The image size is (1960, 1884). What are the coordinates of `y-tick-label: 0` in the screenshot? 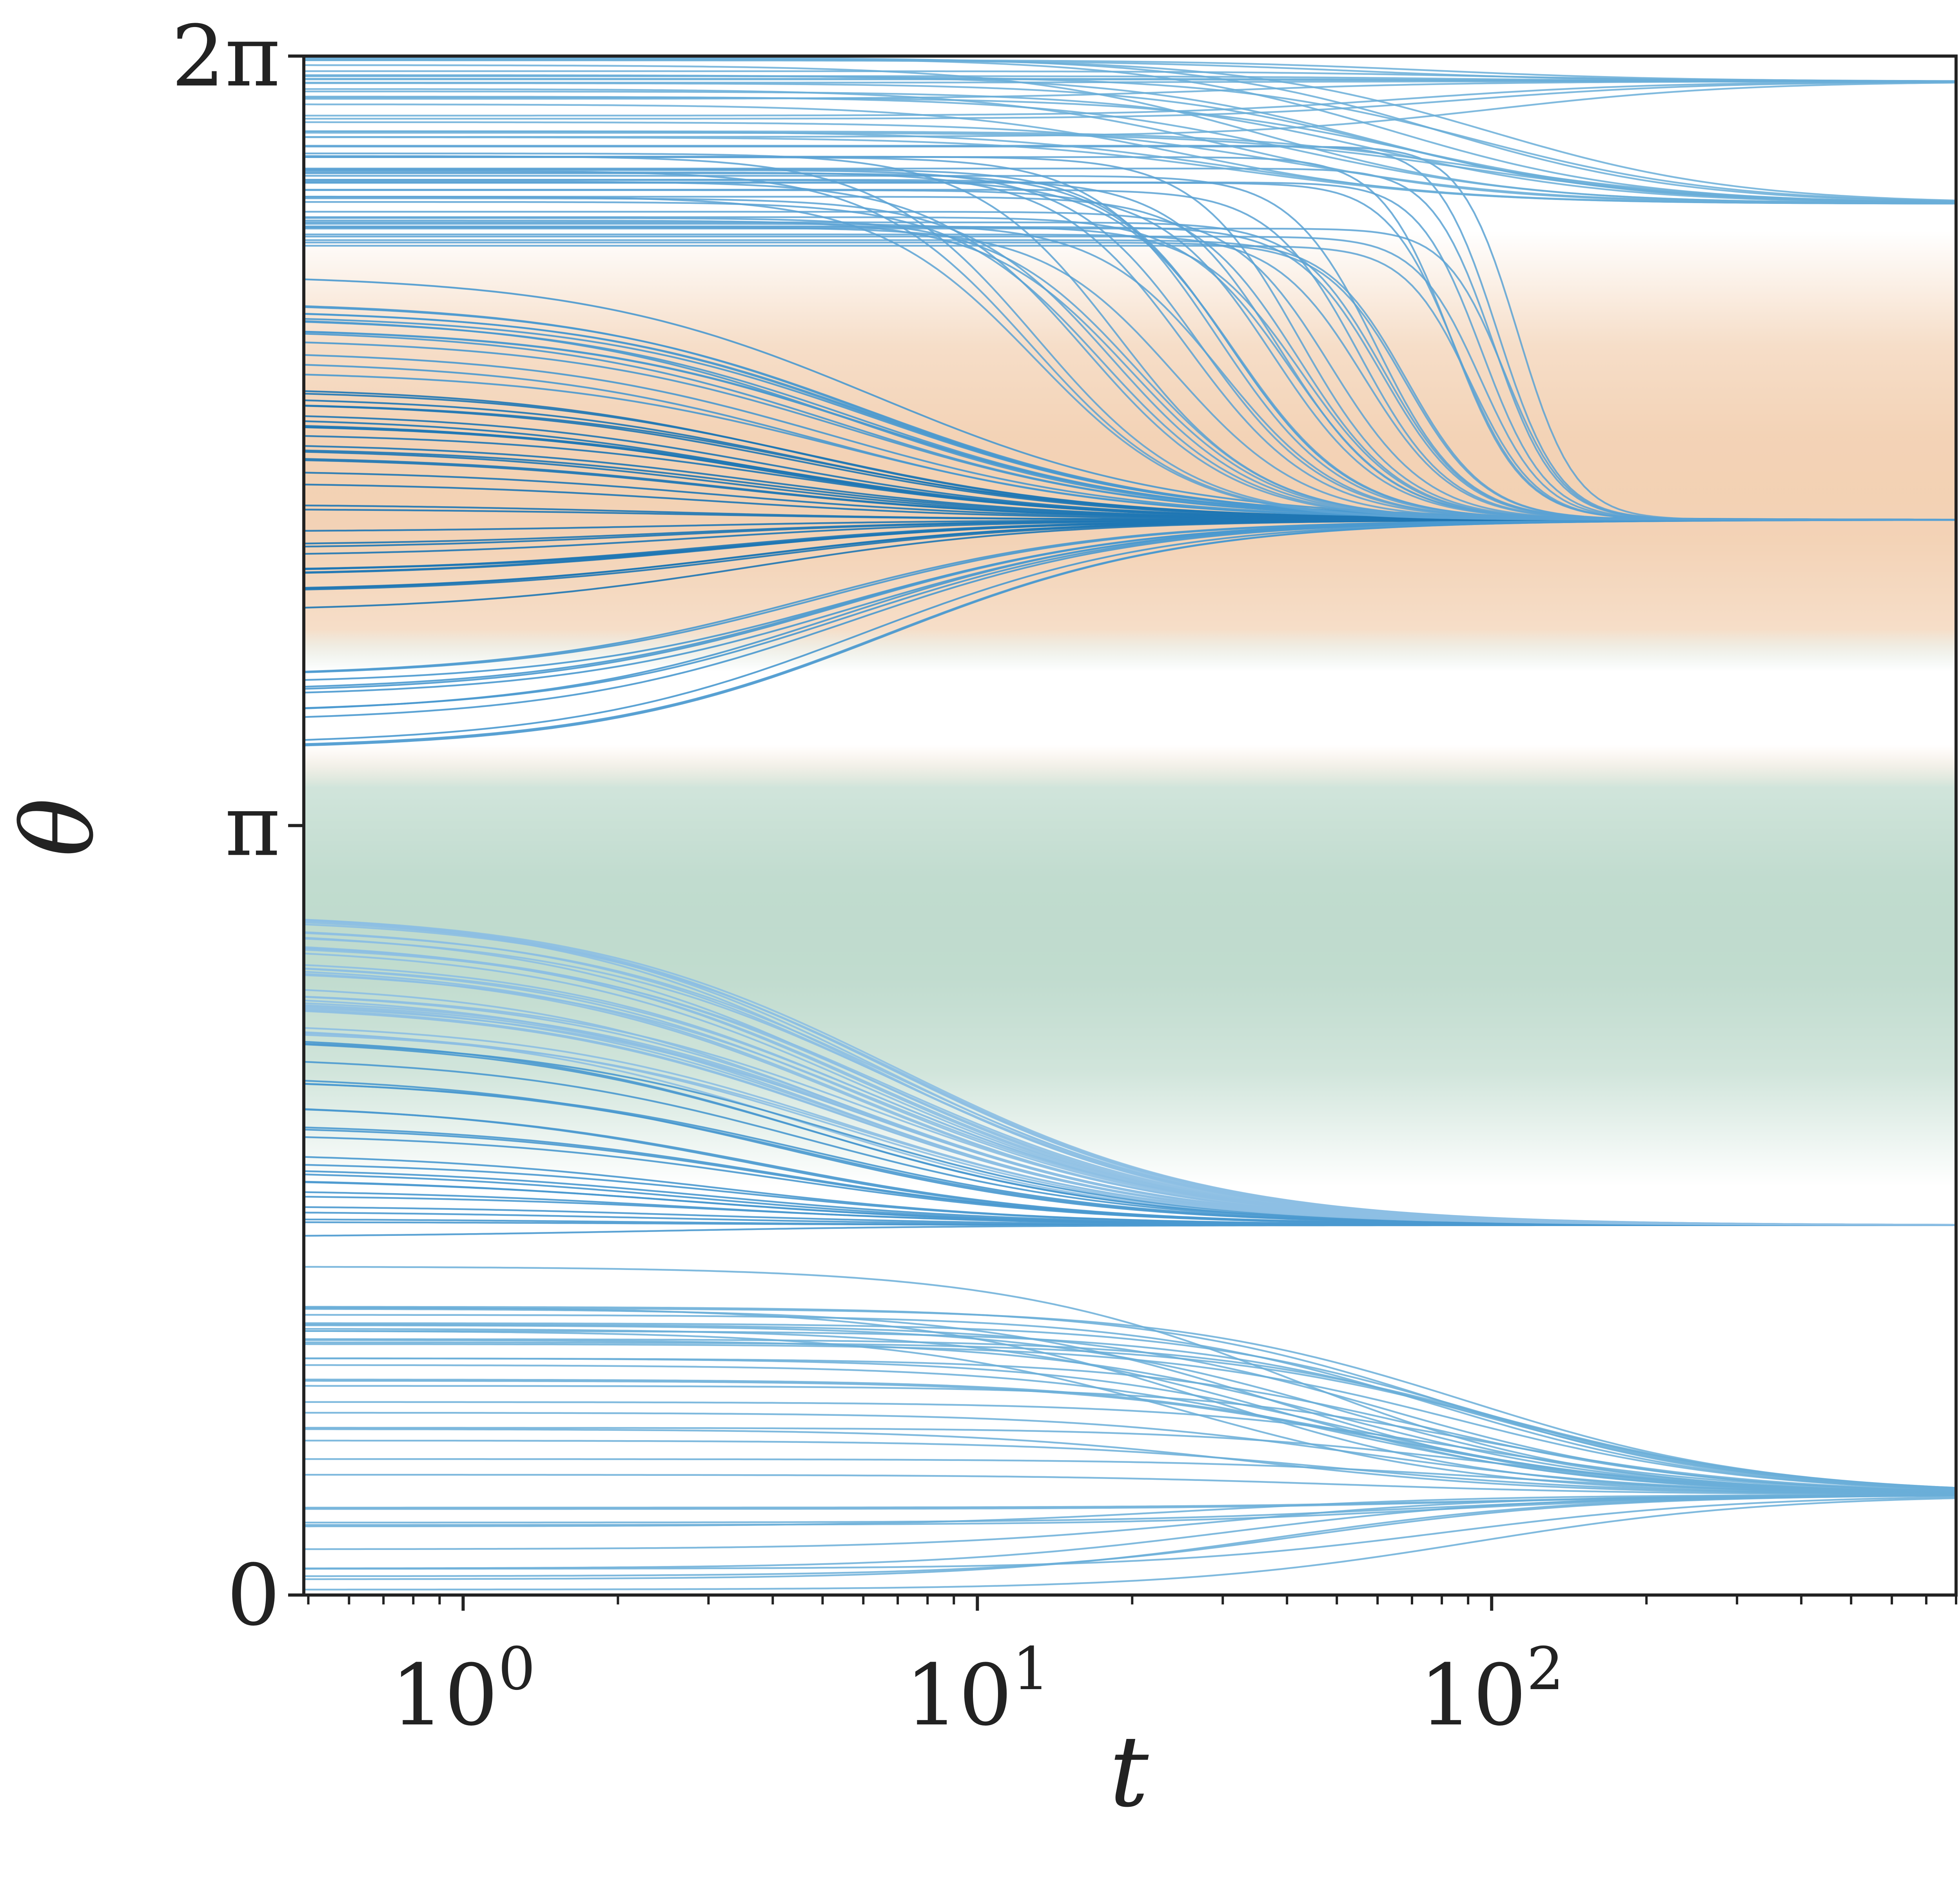 It's located at (253, 1595).